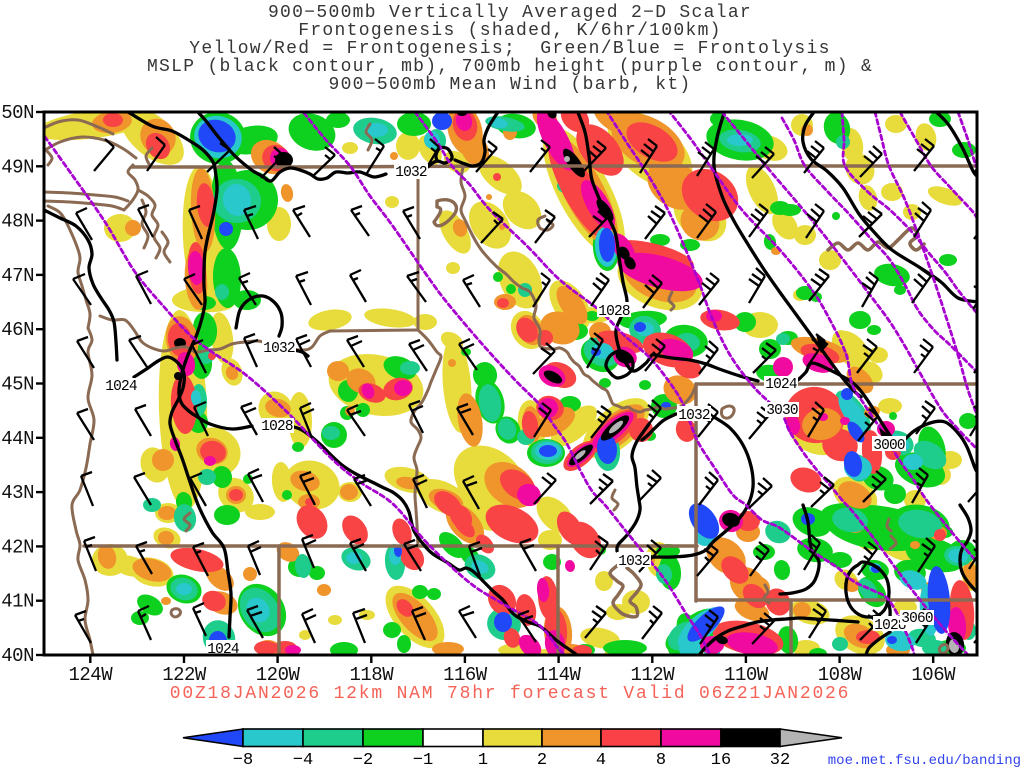 This screenshot has height=768, width=1024. Describe the element at coordinates (90, 675) in the screenshot. I see `svg-text: 124W` at that location.